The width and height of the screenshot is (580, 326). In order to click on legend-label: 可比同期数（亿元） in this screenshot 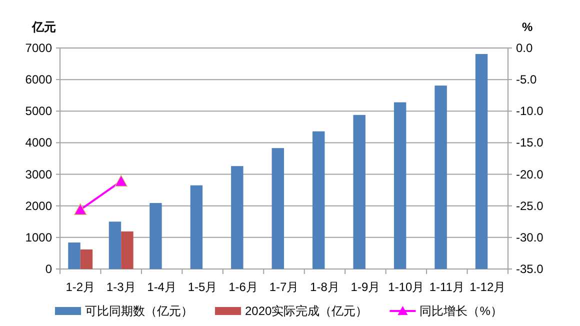, I will do `click(139, 311)`.